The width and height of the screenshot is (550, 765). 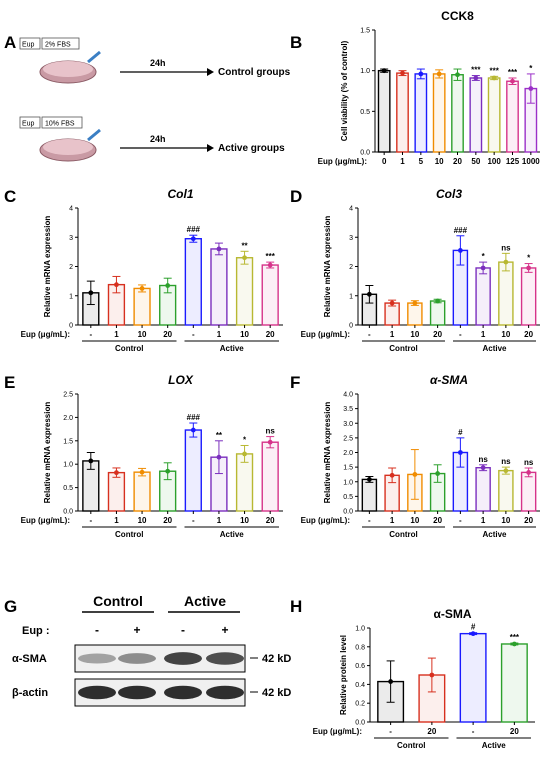 I want to click on blot-row-label-bactin: β-actin, so click(x=30, y=693).